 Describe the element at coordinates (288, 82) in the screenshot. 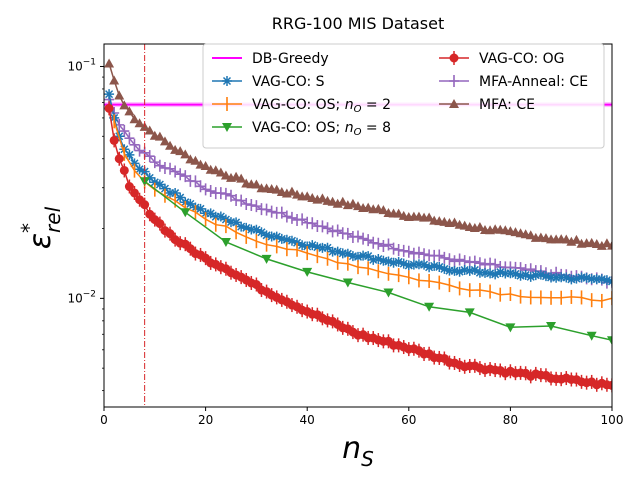

I see `legend-label-vag-s: VAG-CO: S` at that location.